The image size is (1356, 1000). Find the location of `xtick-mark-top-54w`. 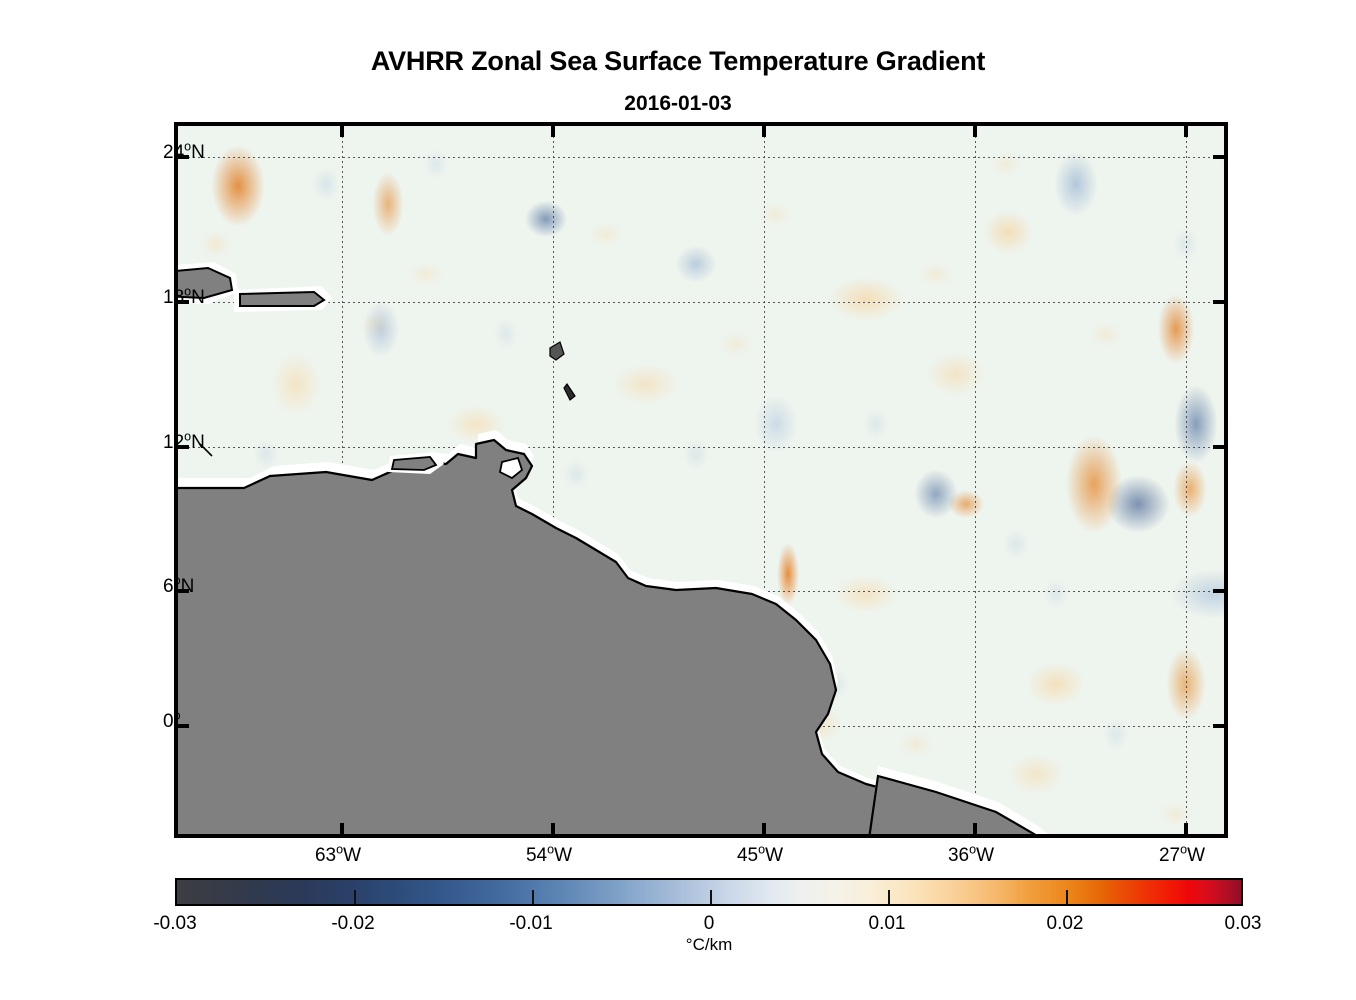

xtick-mark-top-54w is located at coordinates (553, 131).